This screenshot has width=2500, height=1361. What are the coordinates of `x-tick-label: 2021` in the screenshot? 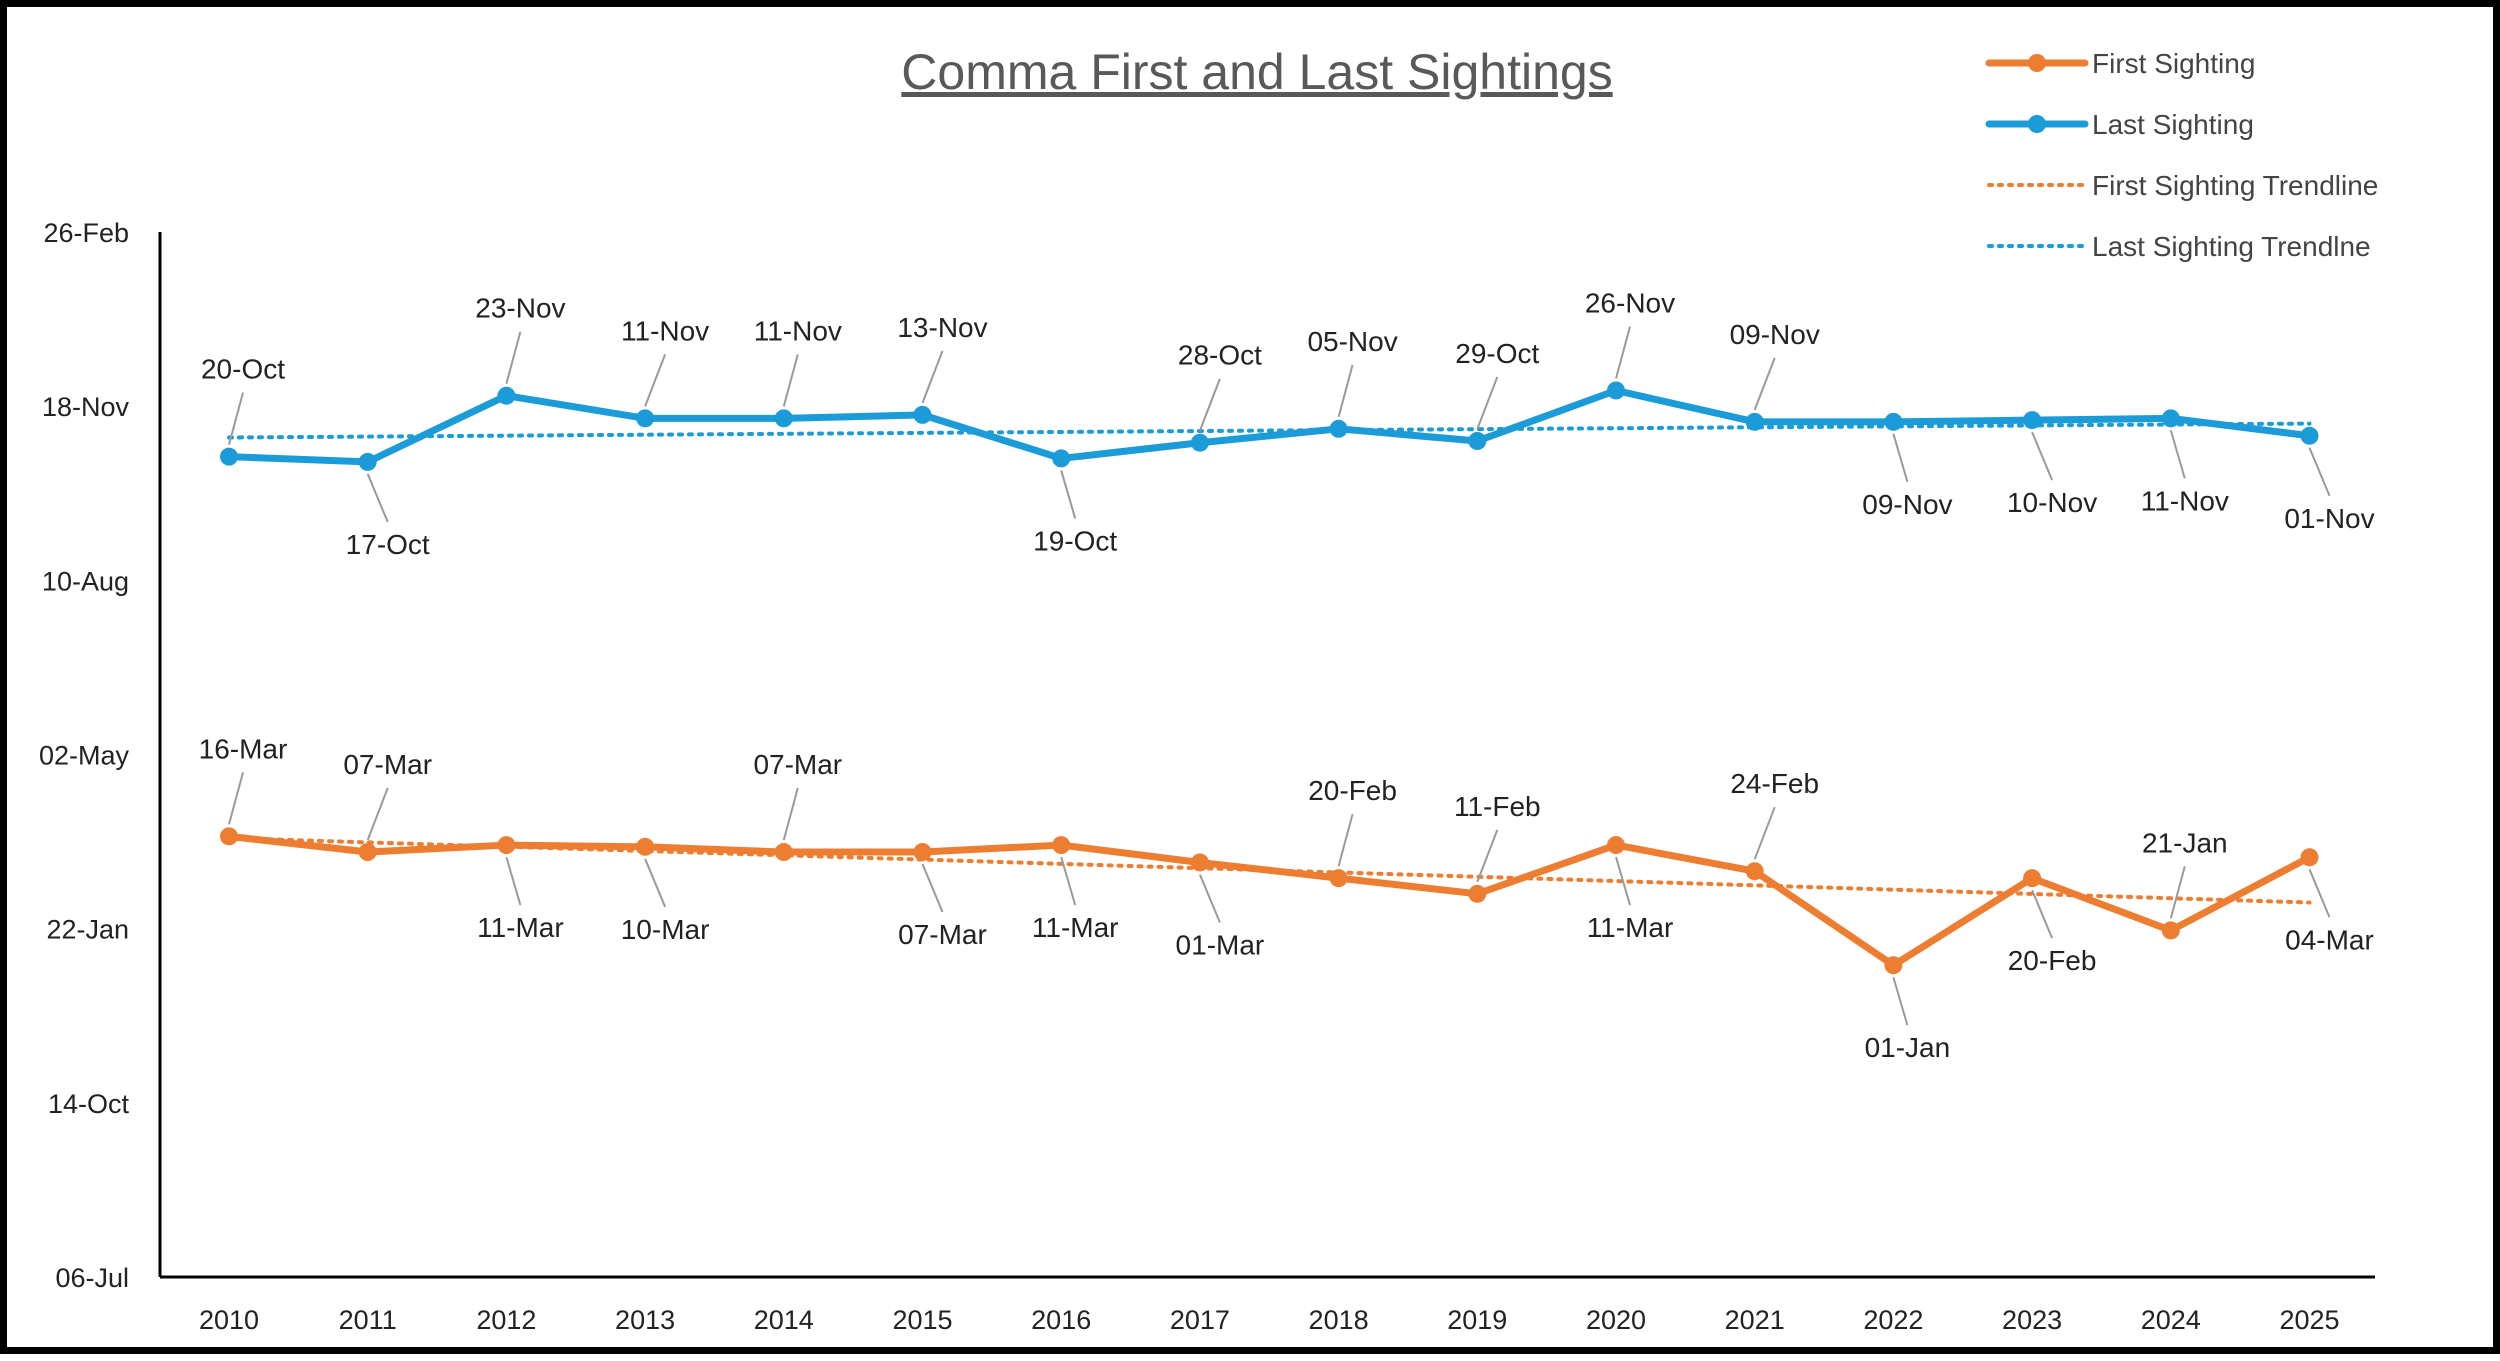 It's located at (1755, 1320).